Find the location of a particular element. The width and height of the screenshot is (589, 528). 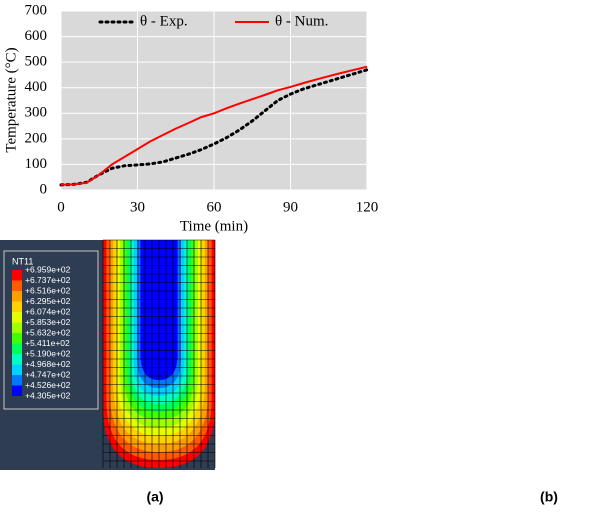

x-tick-label: 60 is located at coordinates (214, 207).